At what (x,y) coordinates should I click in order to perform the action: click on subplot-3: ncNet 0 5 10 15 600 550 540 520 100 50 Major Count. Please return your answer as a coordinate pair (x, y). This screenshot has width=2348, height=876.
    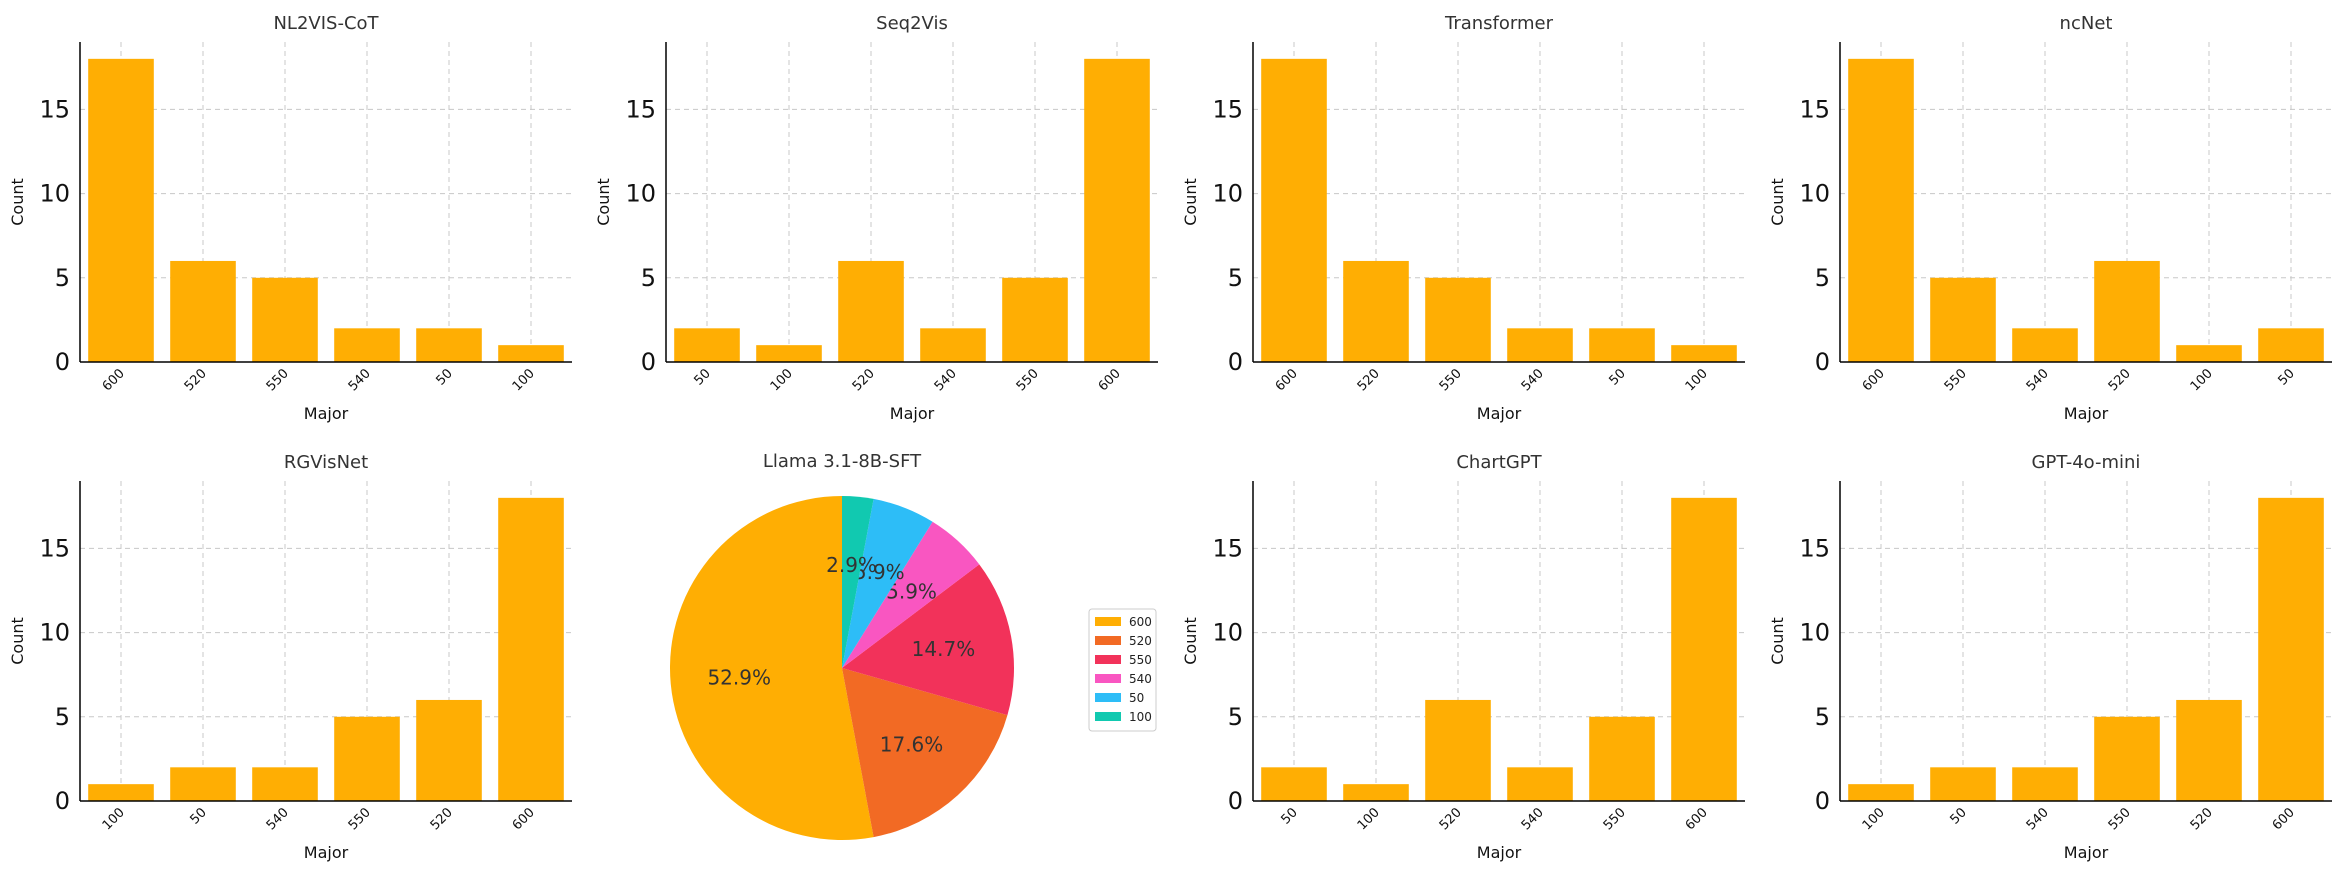
    Looking at the image, I should click on (2050, 218).